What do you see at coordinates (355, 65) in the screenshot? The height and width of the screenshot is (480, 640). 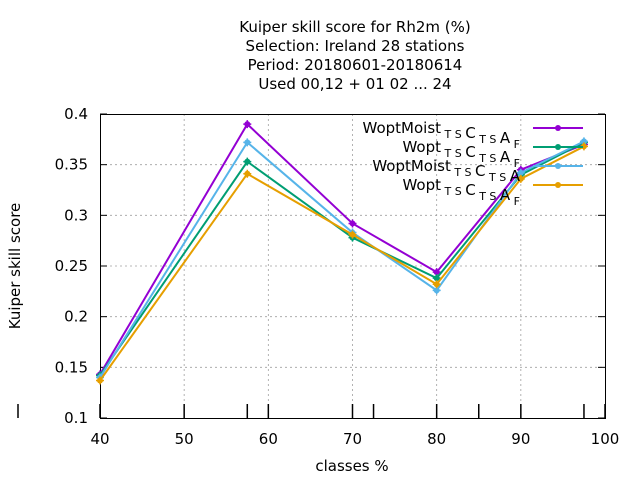 I see `title-line: Period: 20180601-20180614` at bounding box center [355, 65].